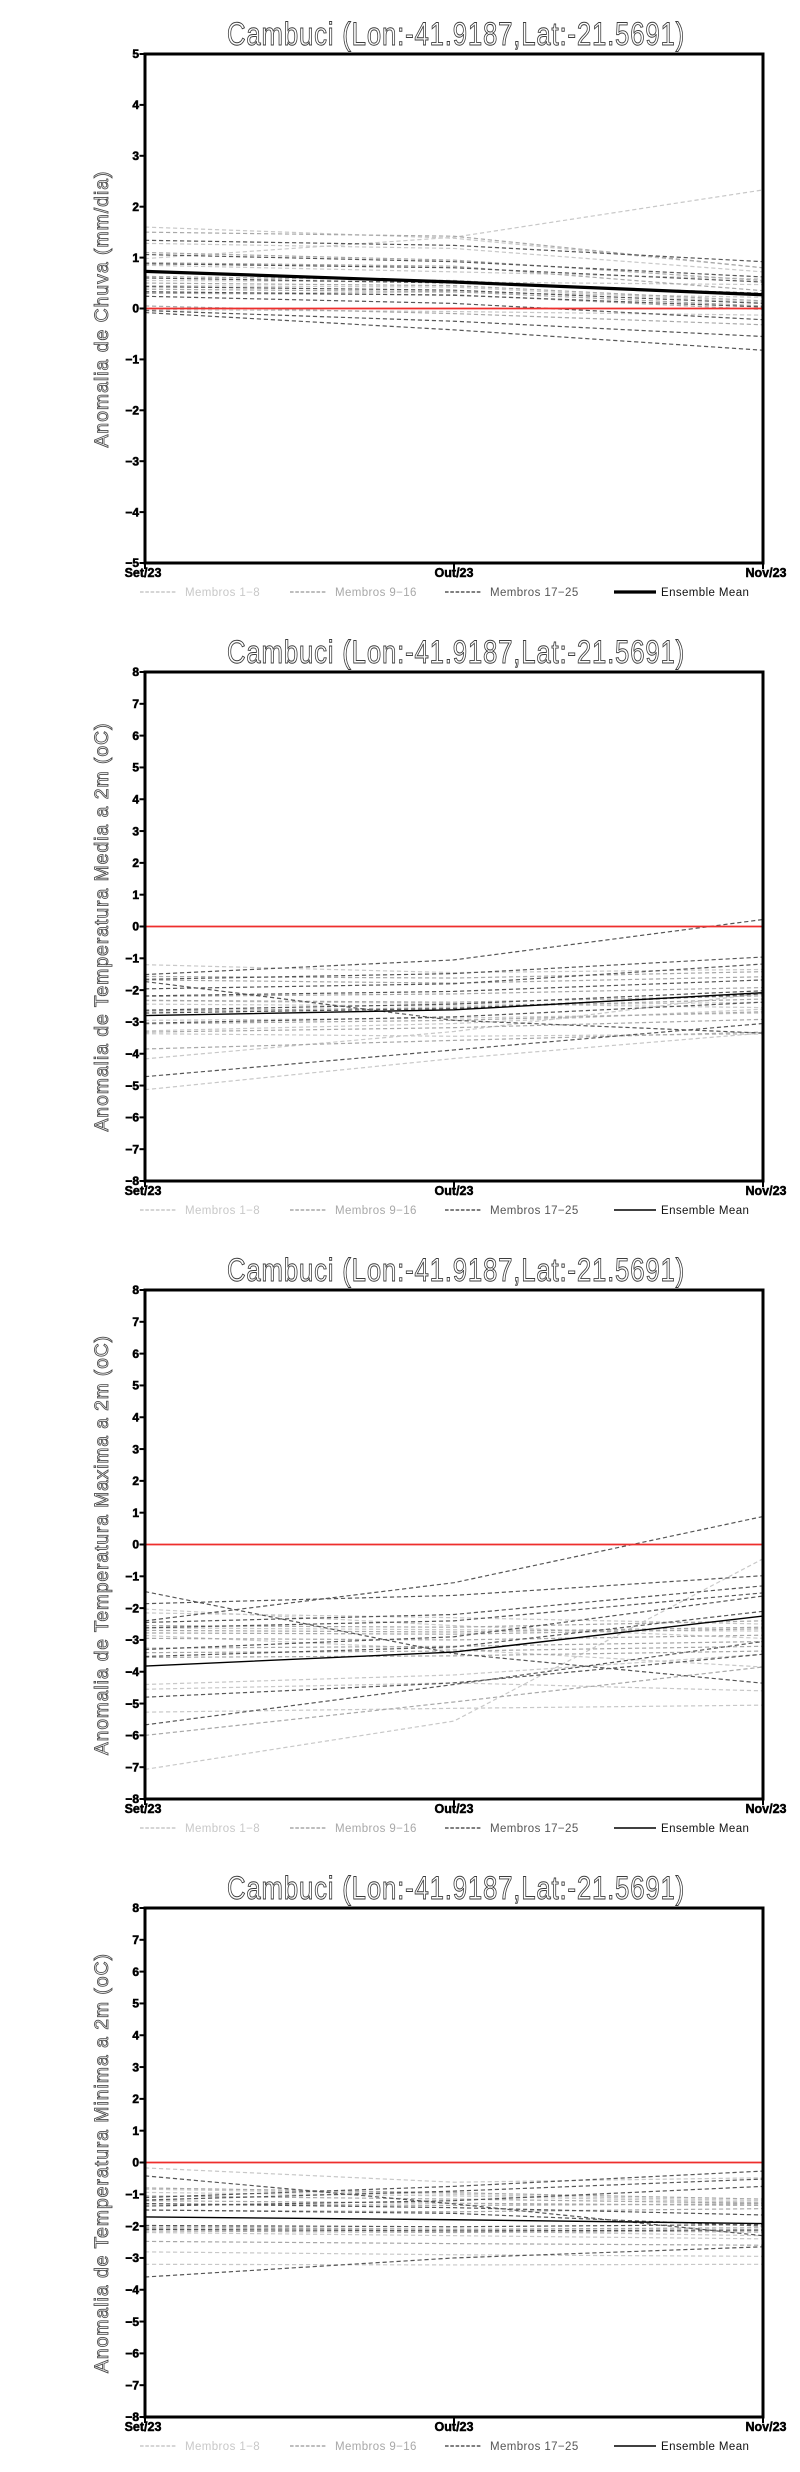 The image size is (800, 2472). Describe the element at coordinates (102, 2163) in the screenshot. I see `svg-text:Anomalia de Temperatura Minima: Anomalia de Temperatura Minima a 2m (oC)` at that location.